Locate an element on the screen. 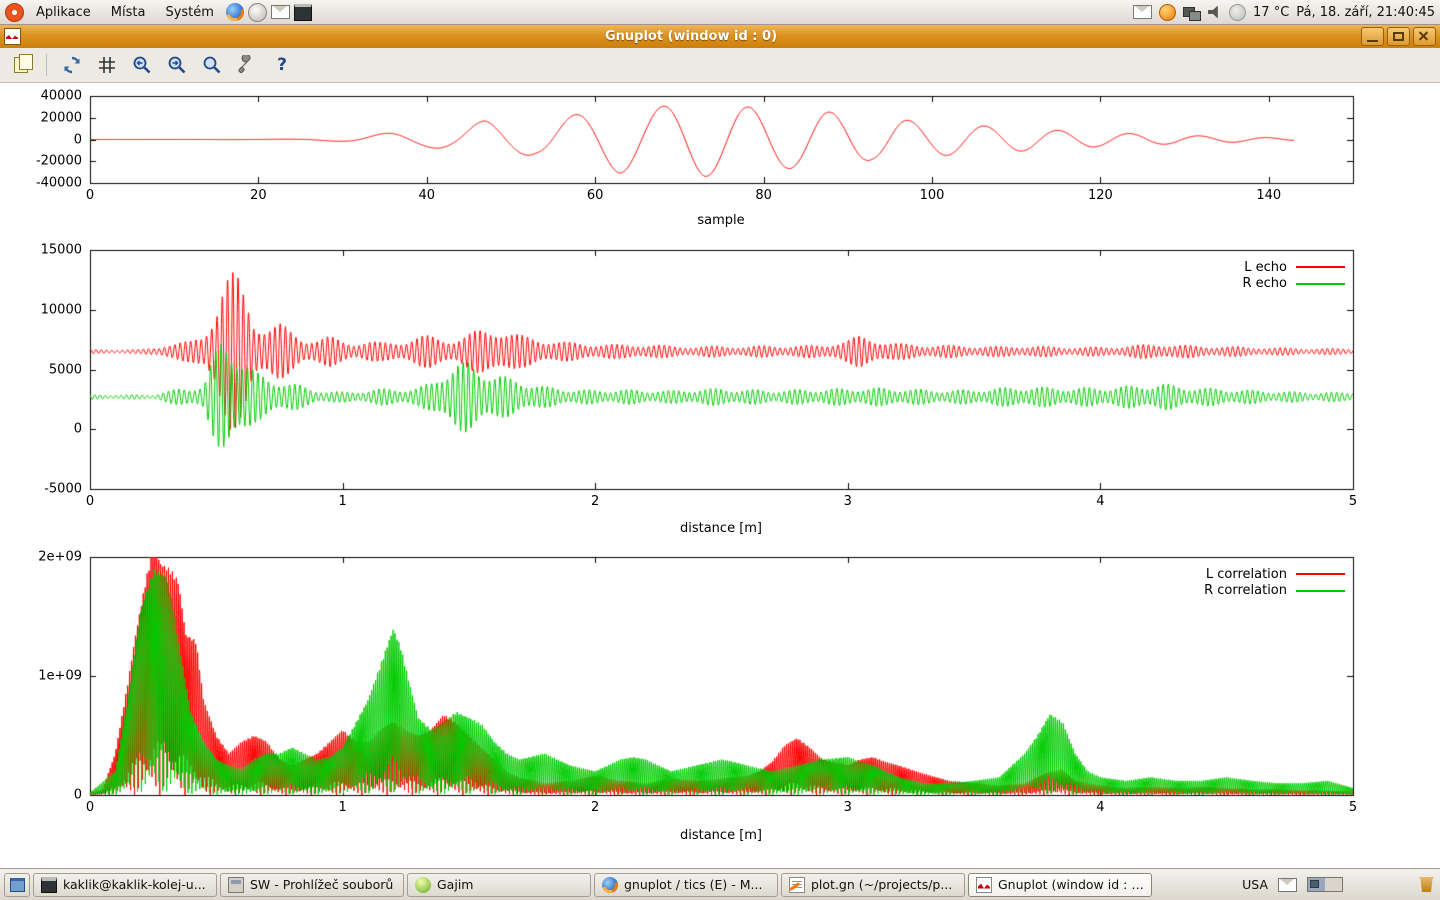  task-button-label: Gnuplot (window id : 0) is located at coordinates (1071, 884).